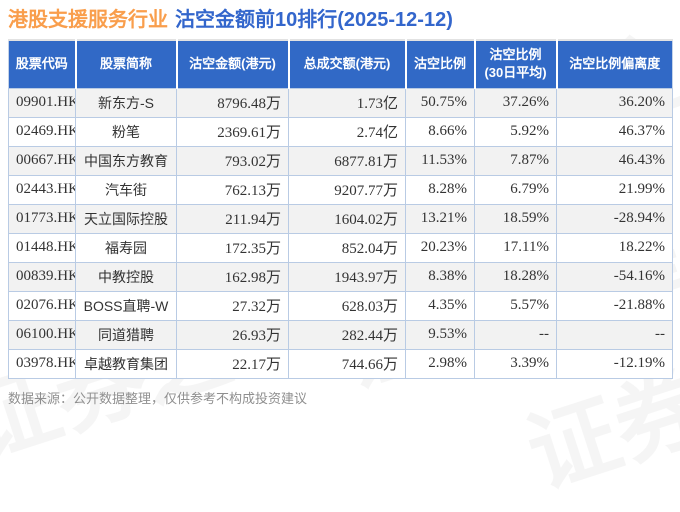 This screenshot has height=512, width=680. Describe the element at coordinates (614, 131) in the screenshot. I see `ratio-deviation-cell: 46.37%` at that location.